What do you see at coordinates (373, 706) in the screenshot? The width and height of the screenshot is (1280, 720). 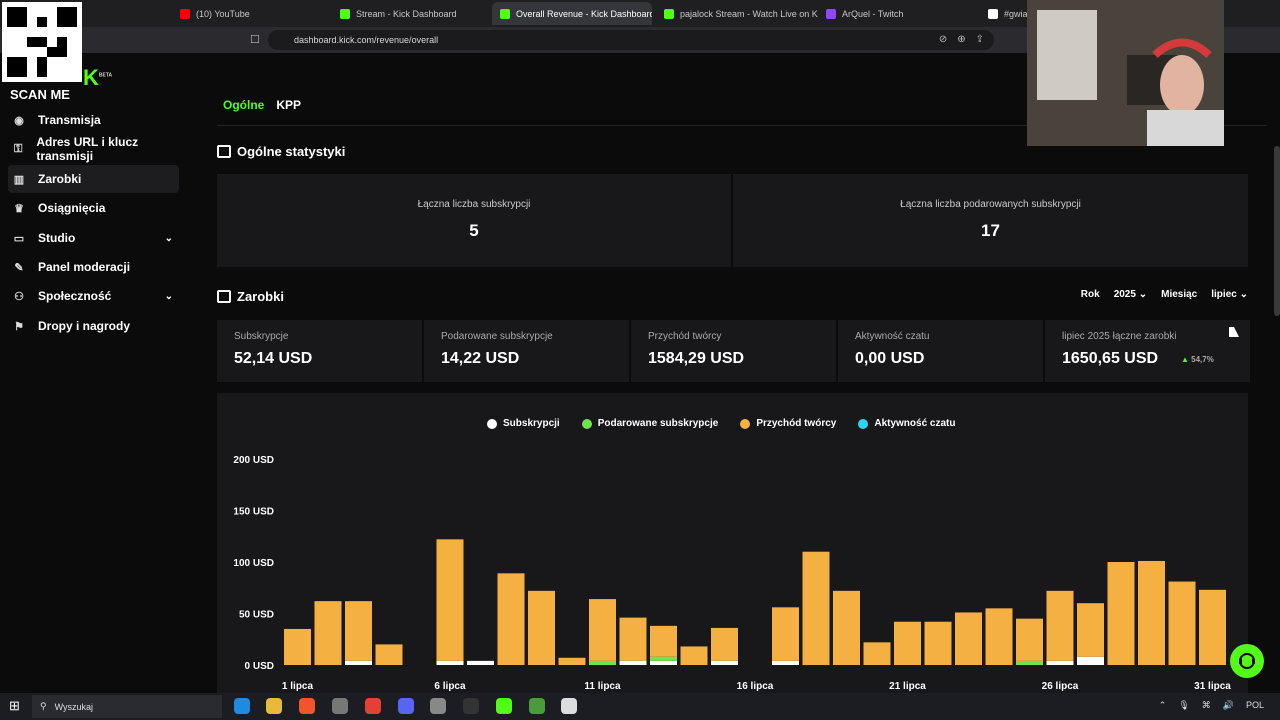 I see `chrome-icon` at bounding box center [373, 706].